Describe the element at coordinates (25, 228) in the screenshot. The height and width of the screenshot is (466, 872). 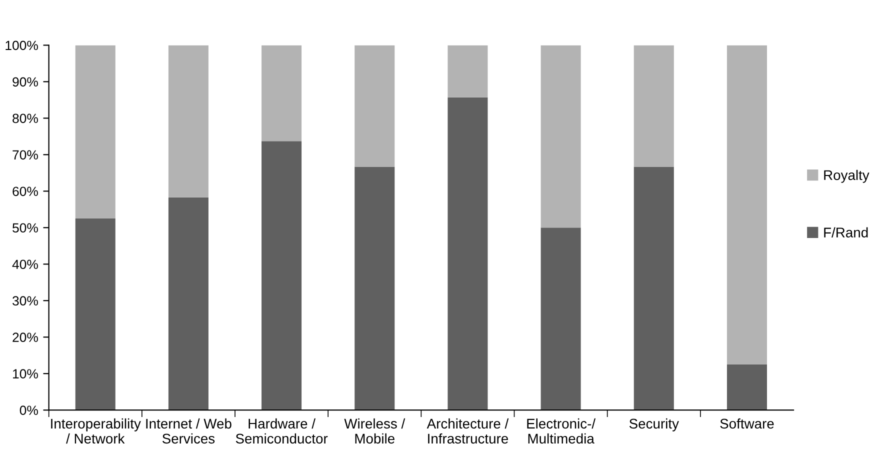
I see `y-tick-label: 50%` at that location.